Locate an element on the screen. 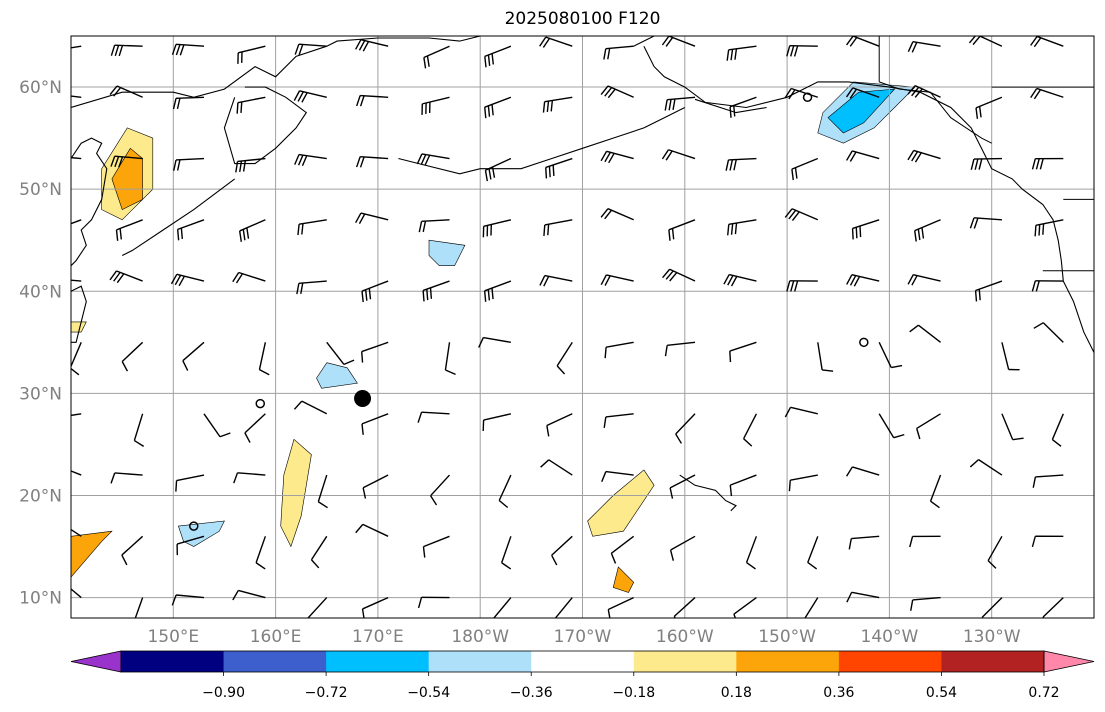 Image resolution: width=1105 pixels, height=712 pixels. map-title: 2025080100 F120 is located at coordinates (582, 19).